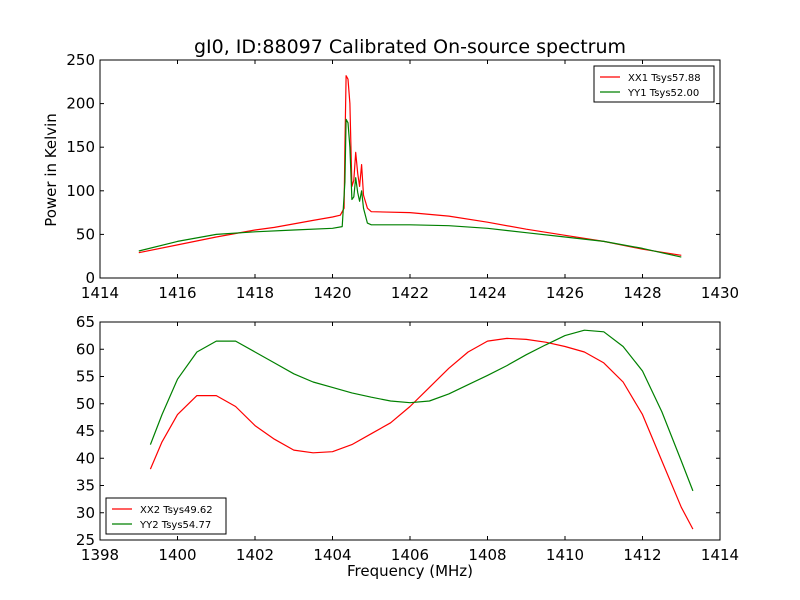  What do you see at coordinates (177, 293) in the screenshot?
I see `top-x-tick-label: 1416` at bounding box center [177, 293].